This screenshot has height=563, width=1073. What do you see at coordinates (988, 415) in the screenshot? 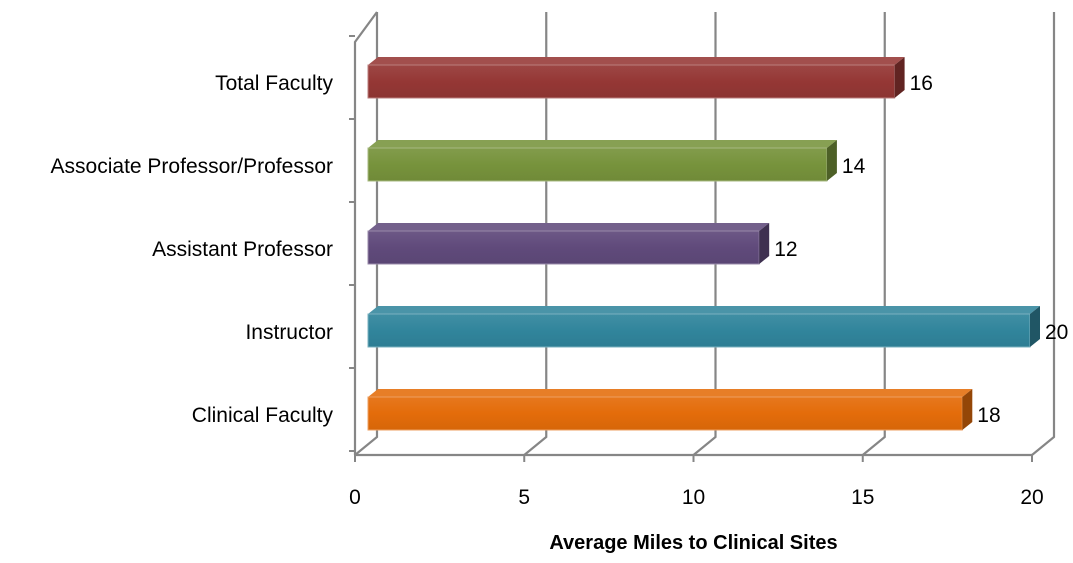
I see `data-label: 18` at bounding box center [988, 415].